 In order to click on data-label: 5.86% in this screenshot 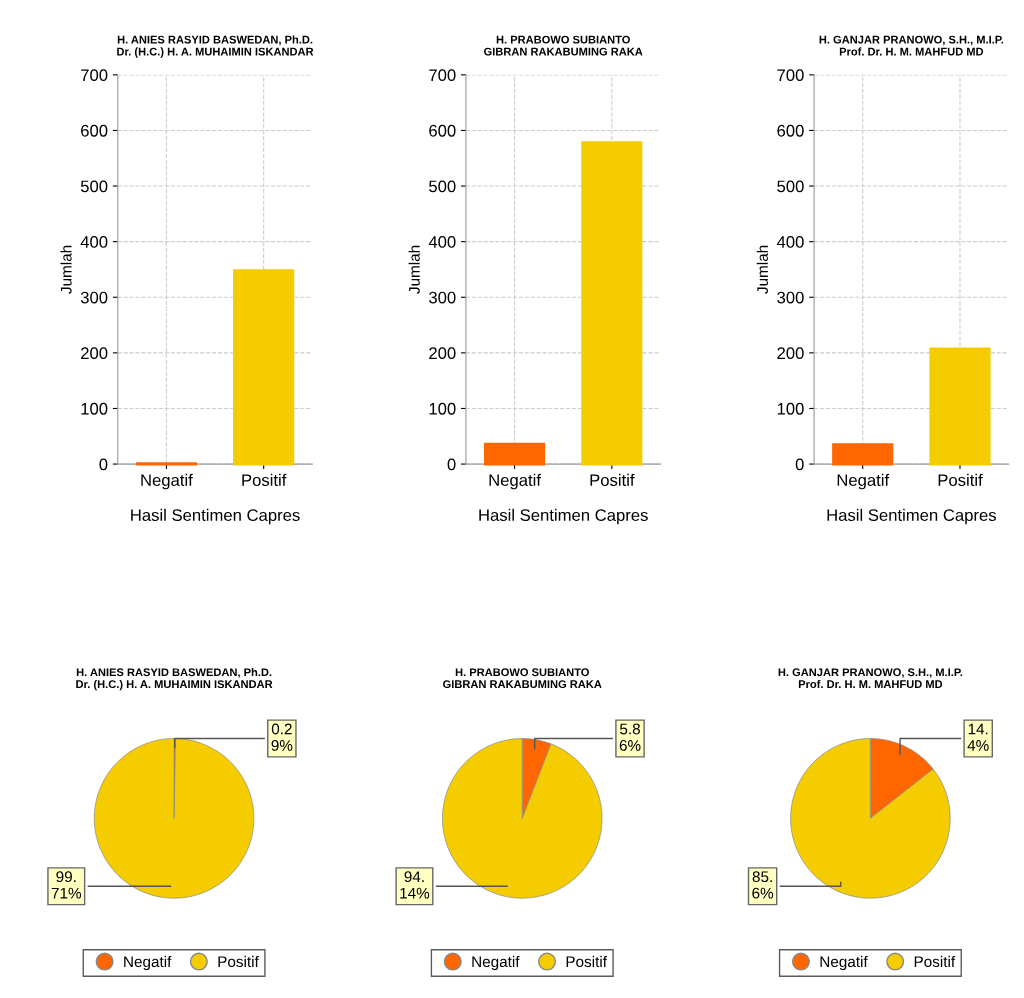, I will do `click(630, 737)`.